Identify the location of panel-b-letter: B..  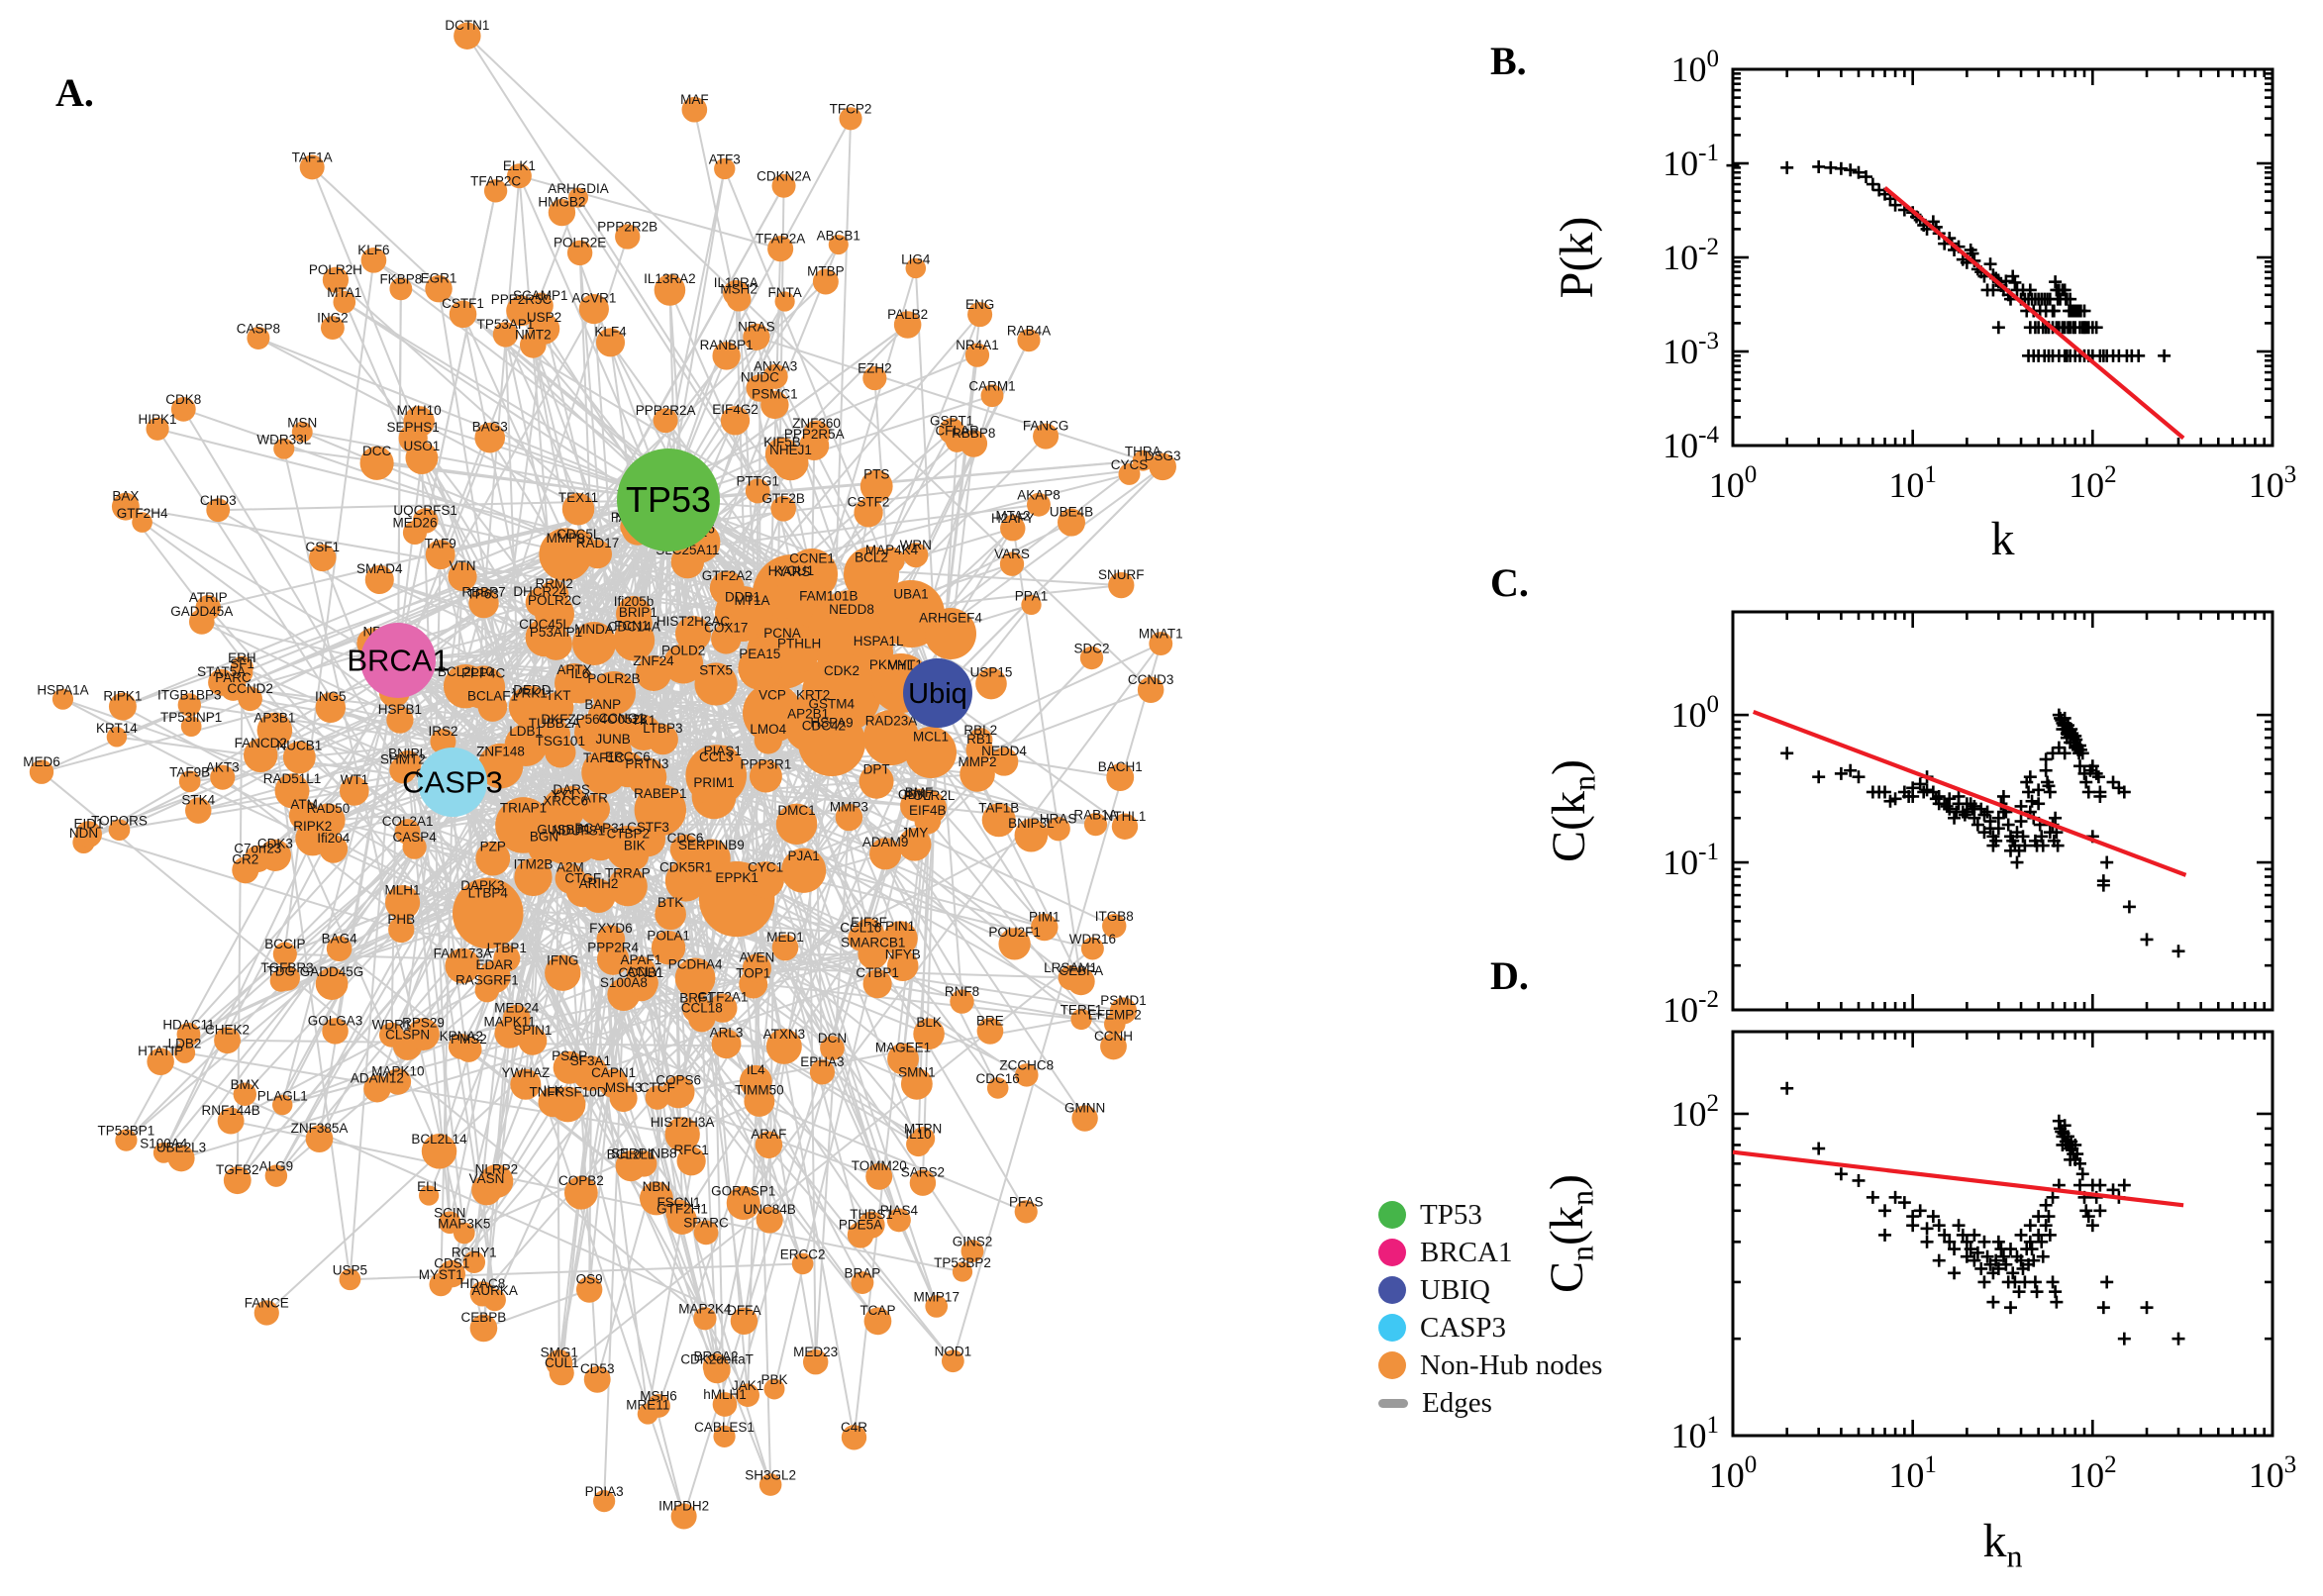
(1508, 61).